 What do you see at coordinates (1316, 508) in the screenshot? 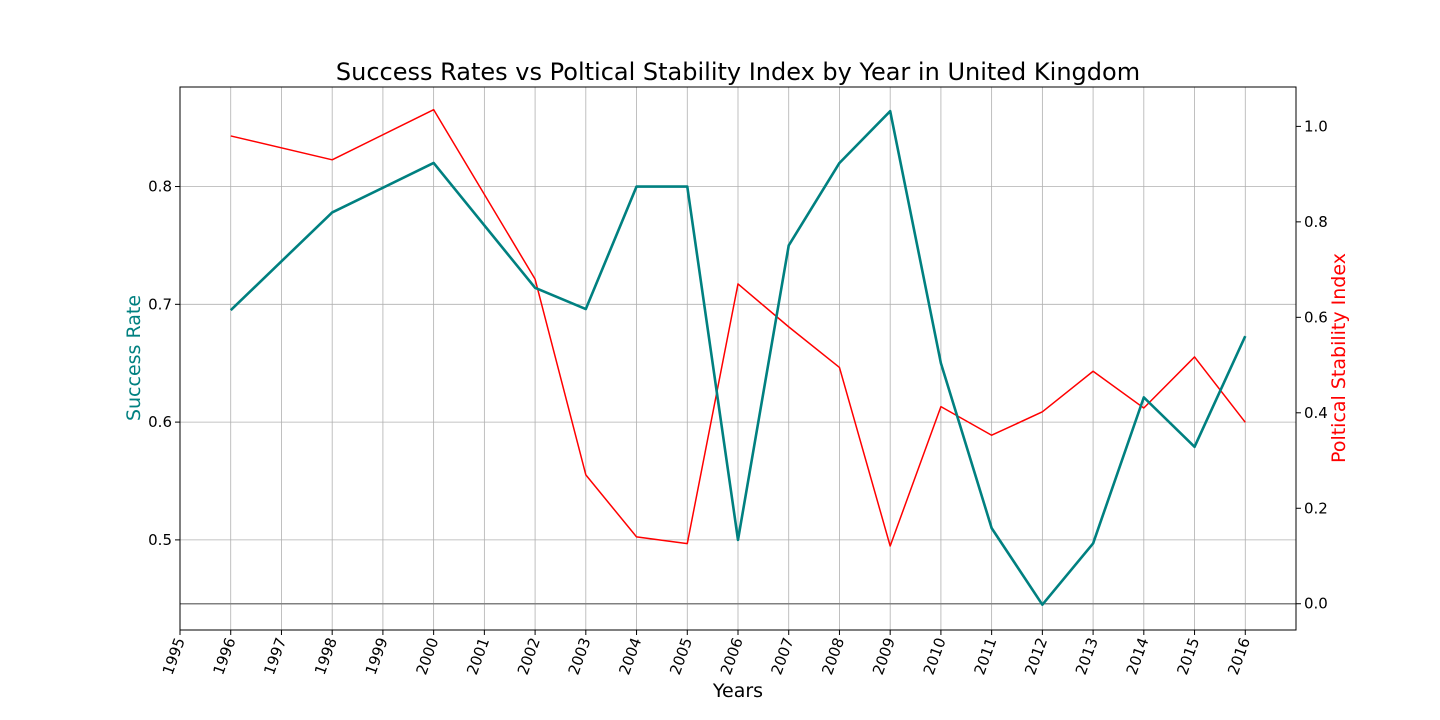
I see `right-y-tick-label: 0.2` at bounding box center [1316, 508].